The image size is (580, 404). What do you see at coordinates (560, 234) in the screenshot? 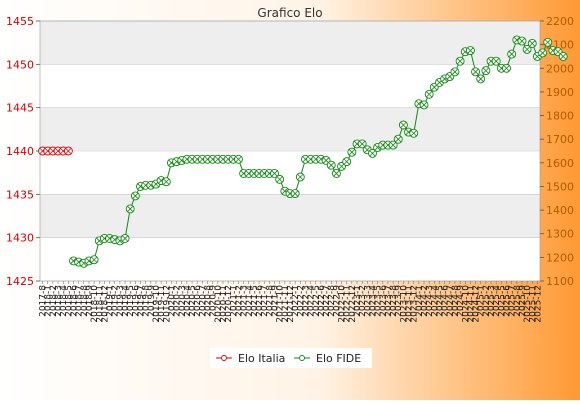
I see `right-axis-tick-label: 1300` at bounding box center [560, 234].